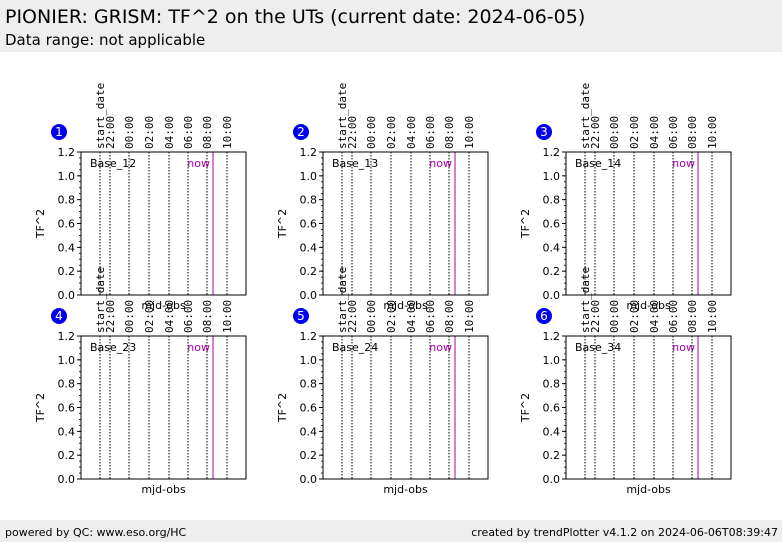 The width and height of the screenshot is (782, 542). What do you see at coordinates (544, 132) in the screenshot?
I see `panel-badge-label: 3` at bounding box center [544, 132].